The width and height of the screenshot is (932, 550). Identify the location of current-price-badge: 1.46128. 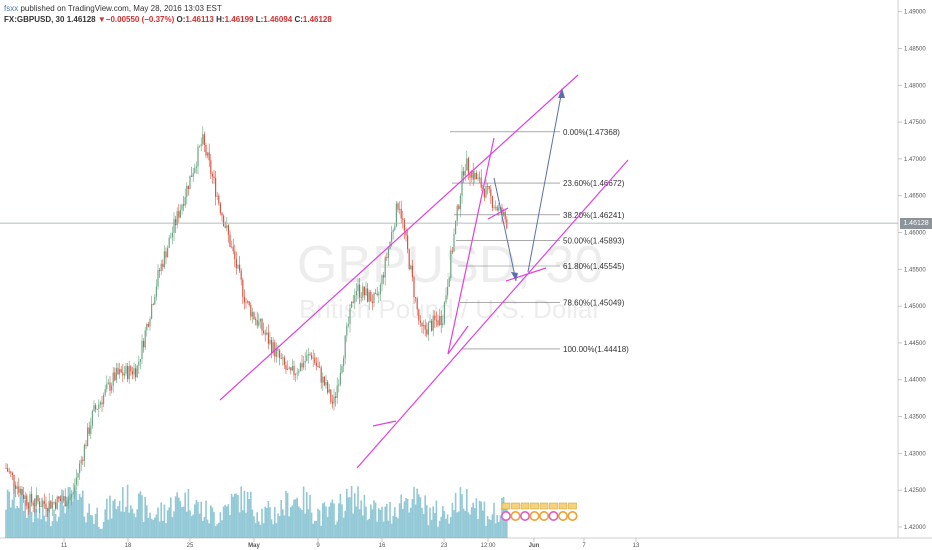
(916, 223).